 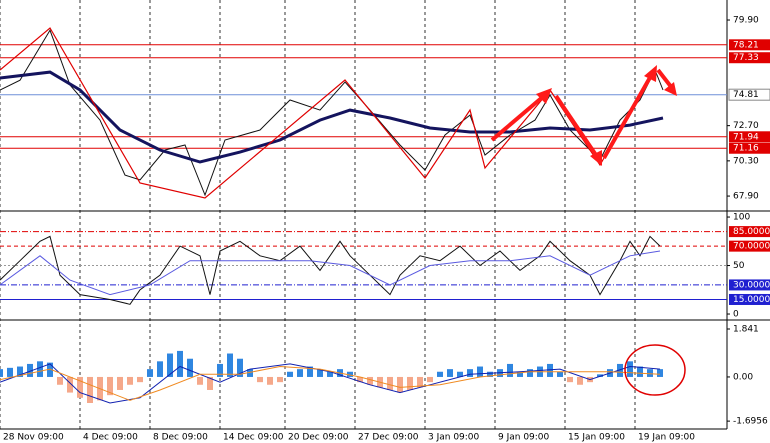 I want to click on y-tick-label: 50, so click(x=739, y=266).